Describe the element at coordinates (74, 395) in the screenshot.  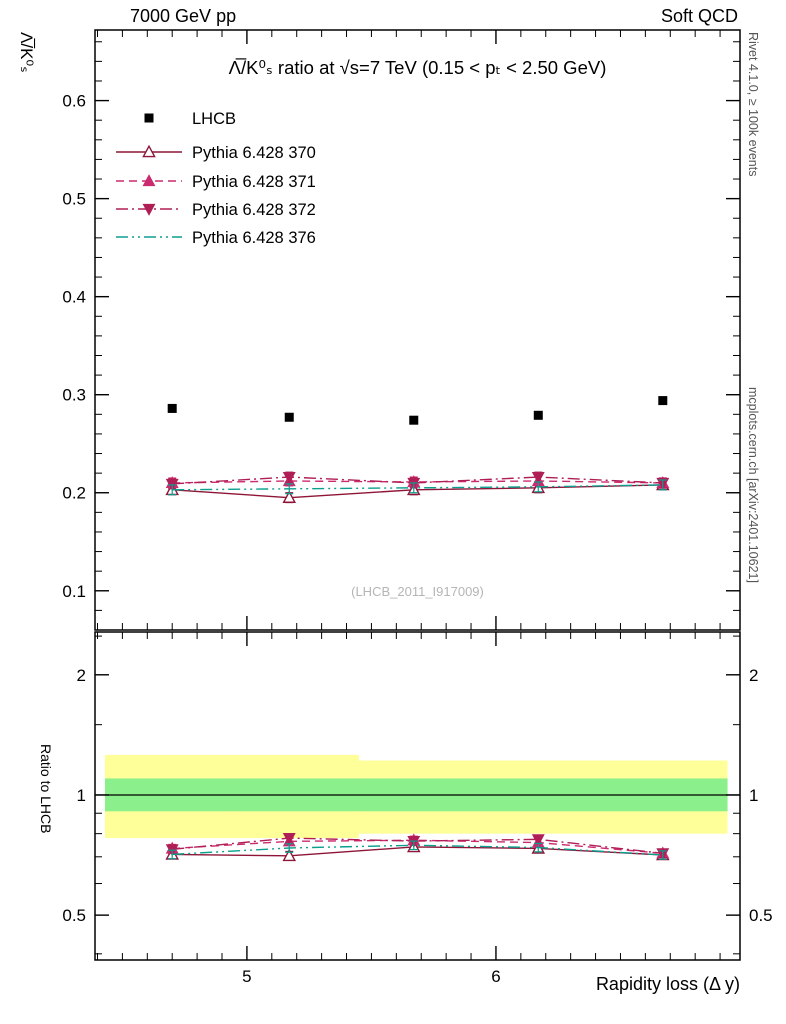
I see `tick-label: 0.3` at that location.